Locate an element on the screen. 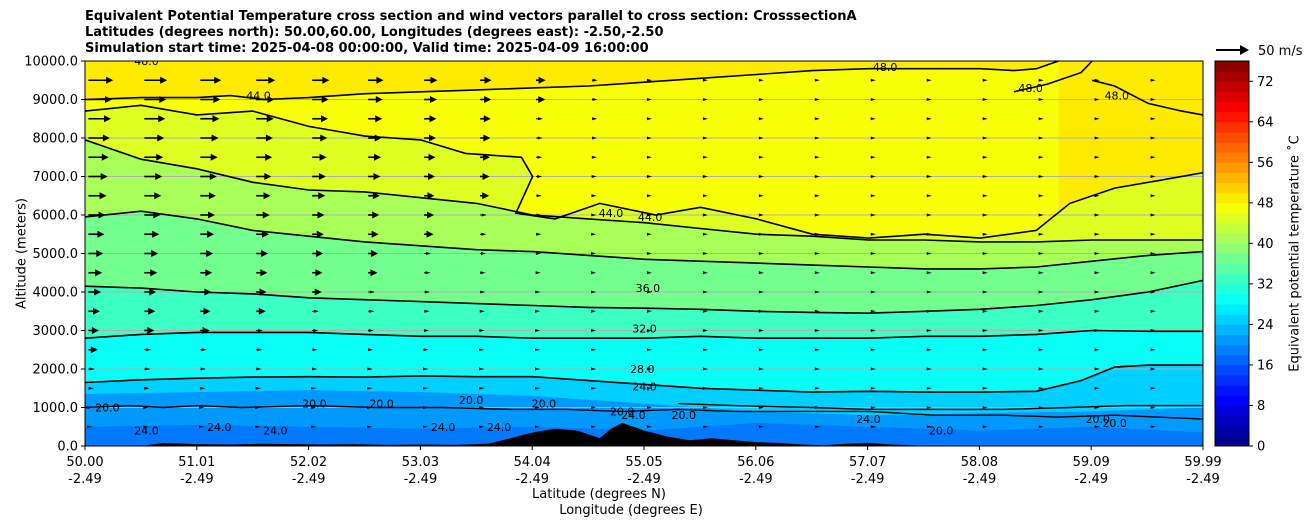 This screenshot has width=1308, height=526. x-tick-label-lat: 52.02 is located at coordinates (308, 462).